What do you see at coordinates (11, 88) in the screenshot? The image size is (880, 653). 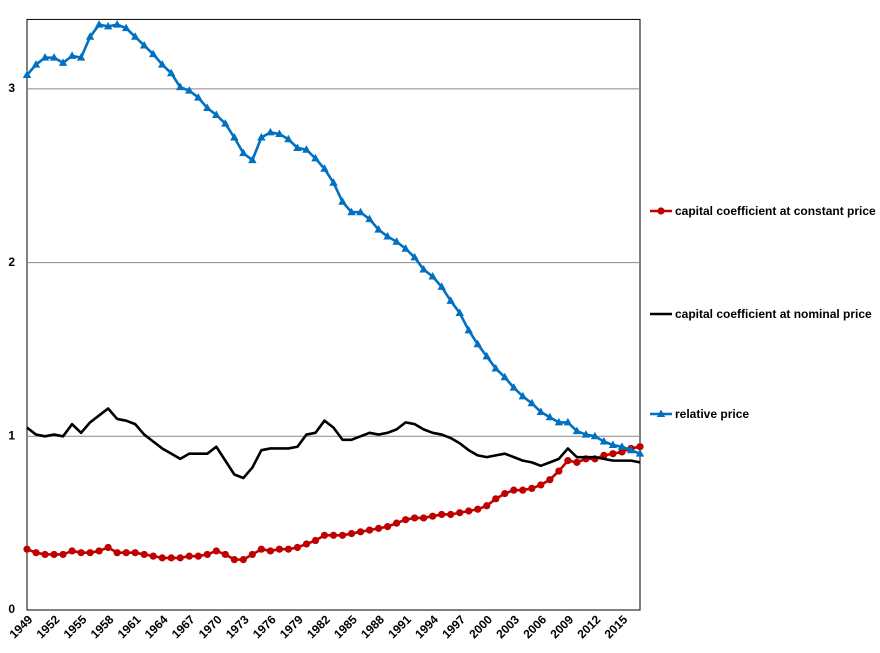 I see `y-tick-label: 3` at bounding box center [11, 88].